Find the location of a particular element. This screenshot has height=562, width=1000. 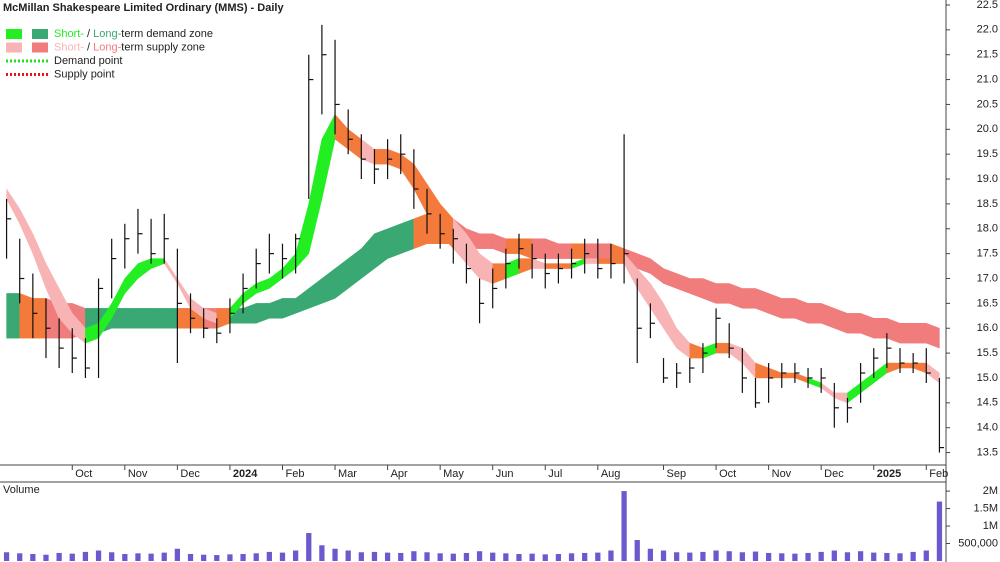

x-tick-label: May is located at coordinates (453, 474).